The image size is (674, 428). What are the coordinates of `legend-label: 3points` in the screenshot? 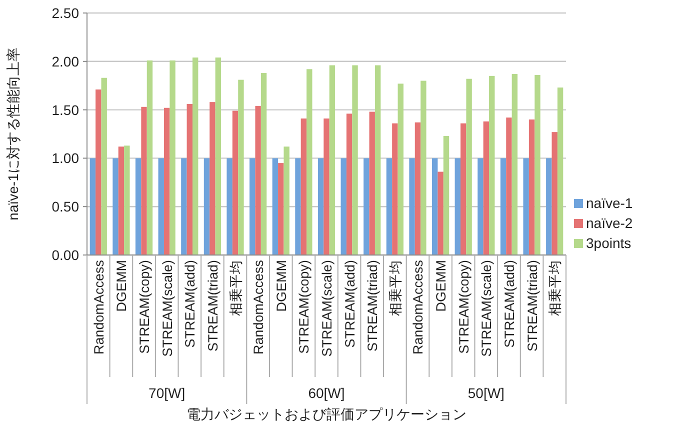 It's located at (609, 243).